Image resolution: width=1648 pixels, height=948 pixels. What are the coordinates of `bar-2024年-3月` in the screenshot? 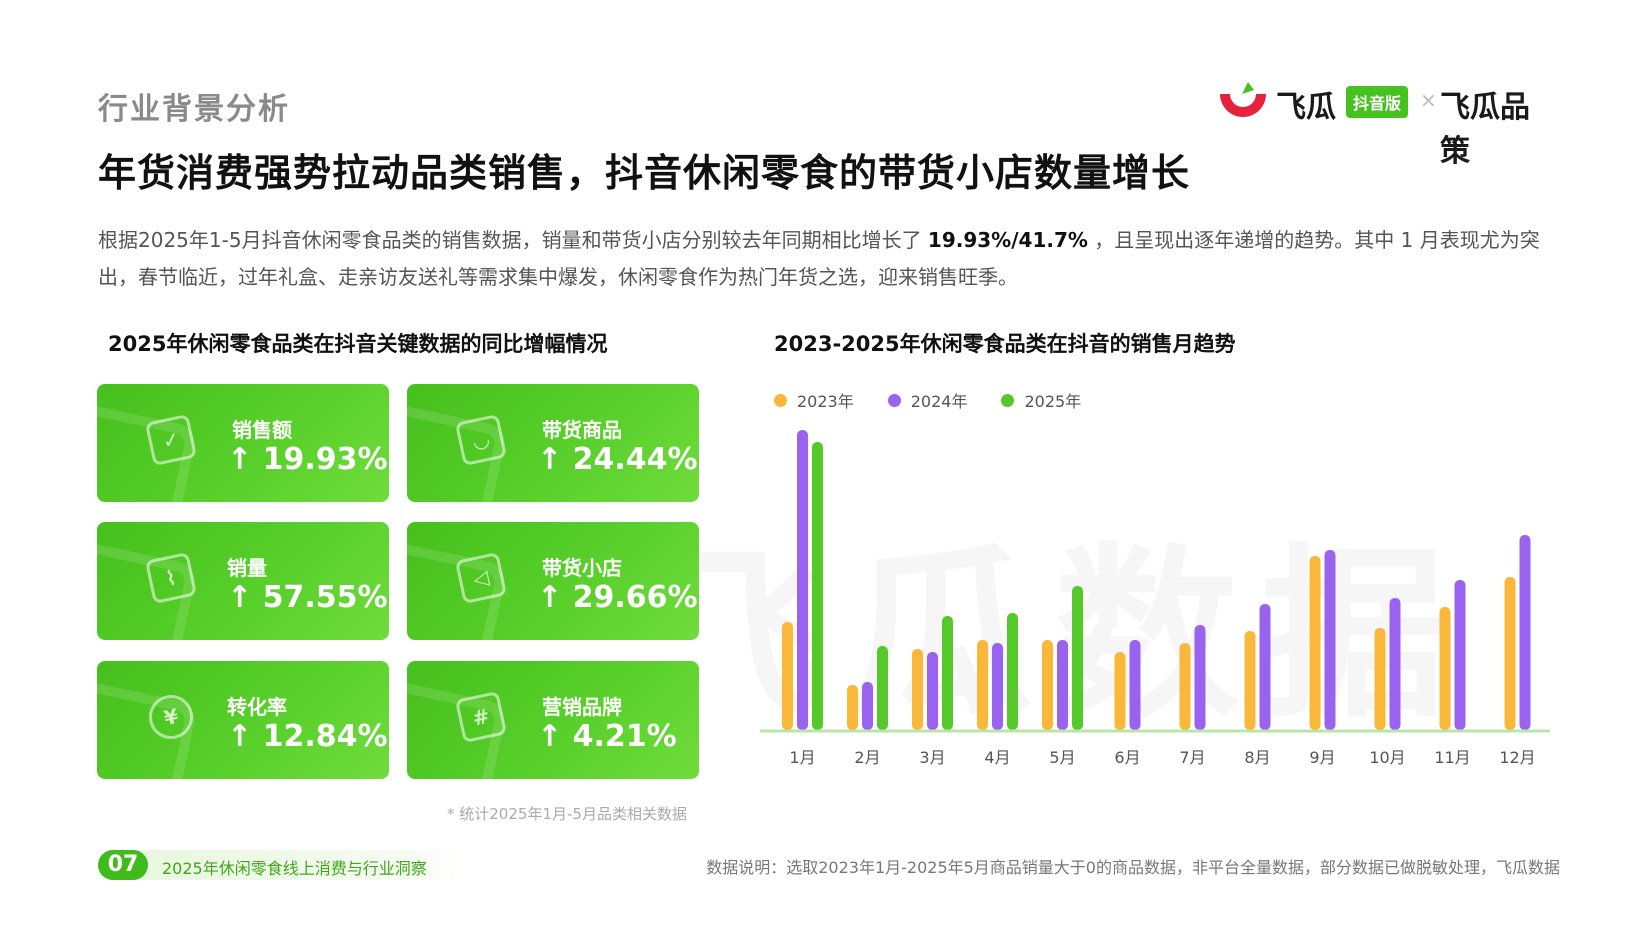 It's located at (932, 691).